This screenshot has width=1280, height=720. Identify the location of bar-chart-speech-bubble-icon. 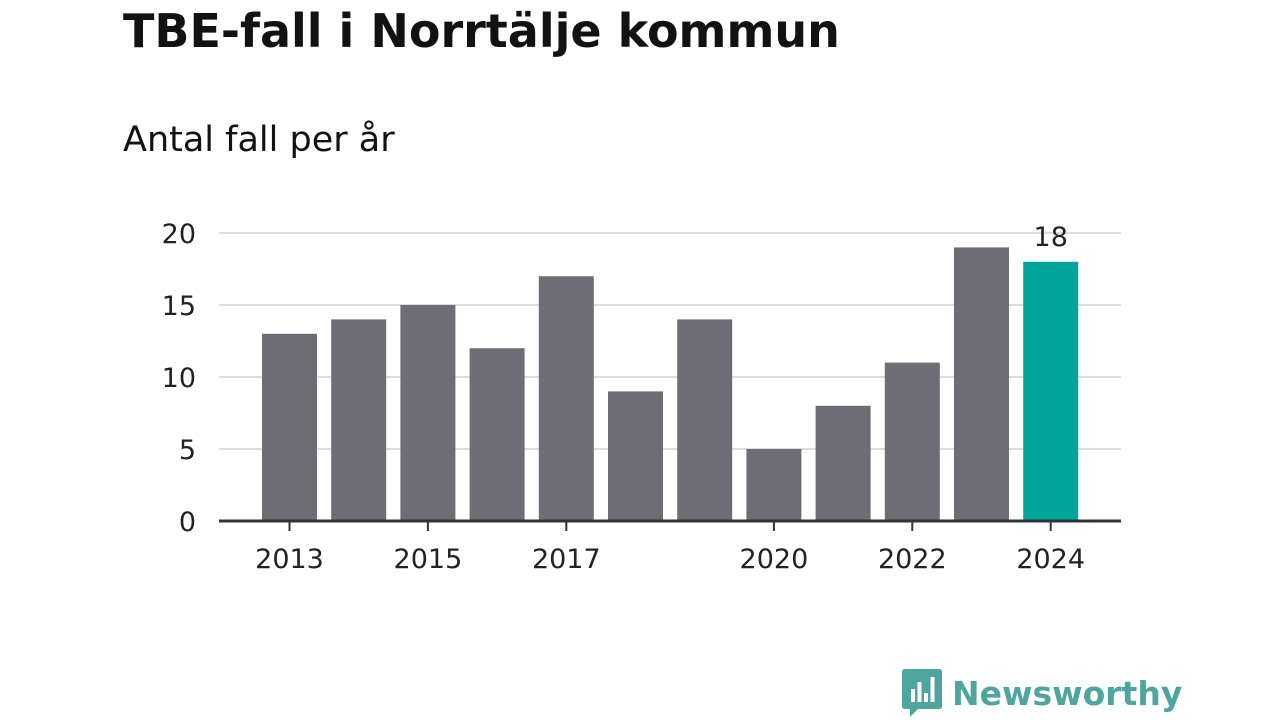
(922, 693).